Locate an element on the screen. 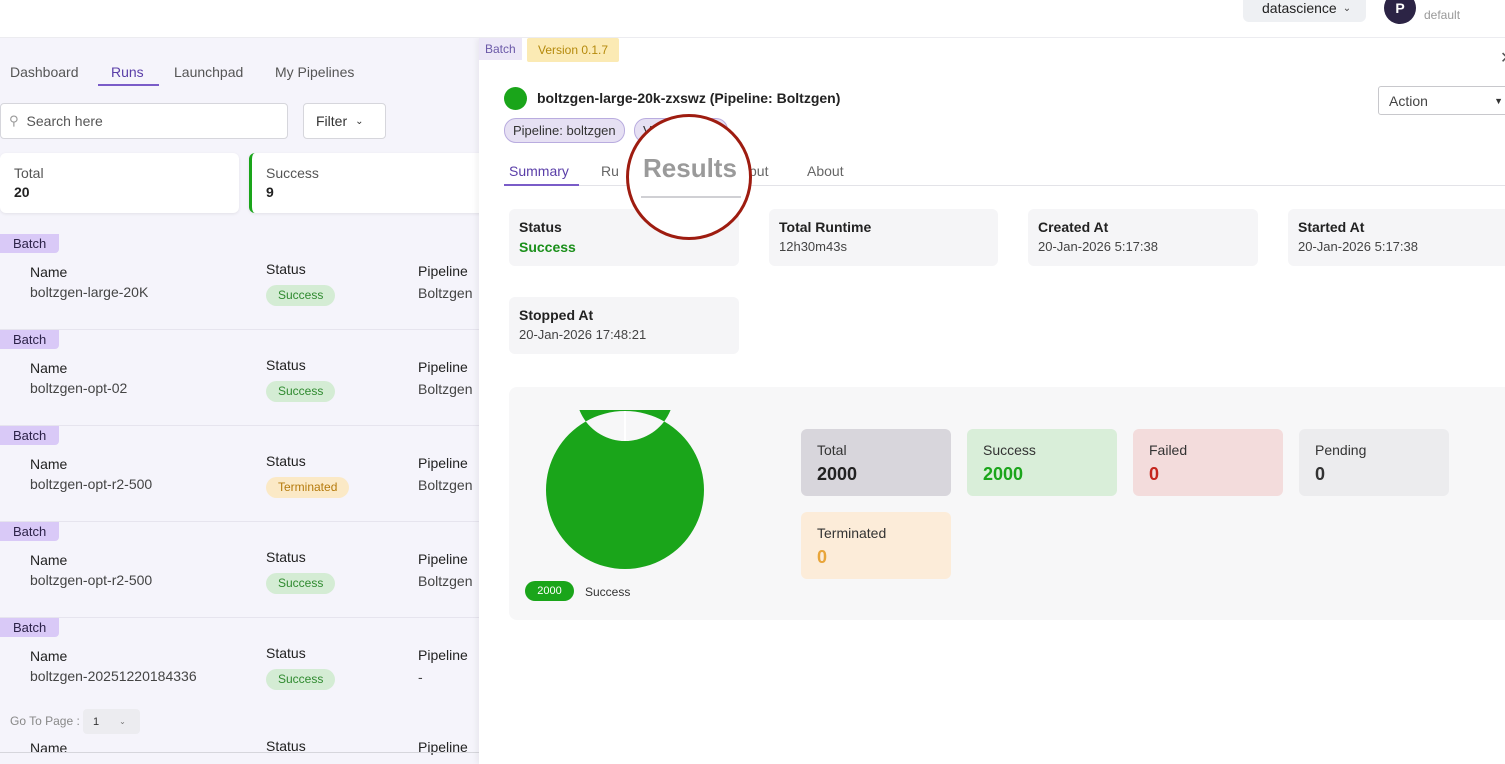 The width and height of the screenshot is (1505, 764). started-at-title: Started At is located at coordinates (1331, 227).